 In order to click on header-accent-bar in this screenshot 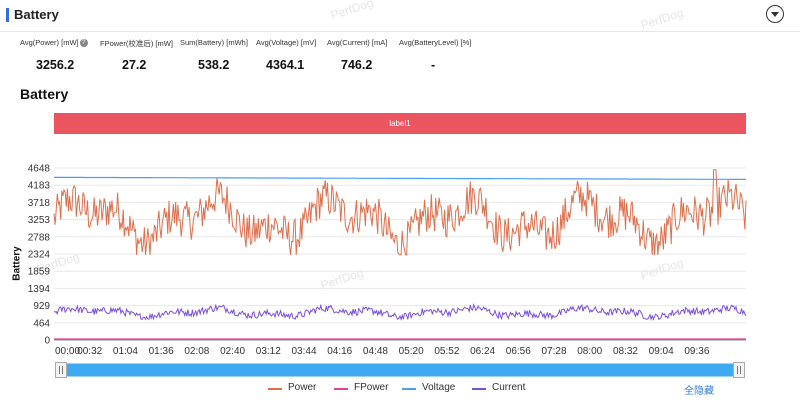, I will do `click(7, 15)`.